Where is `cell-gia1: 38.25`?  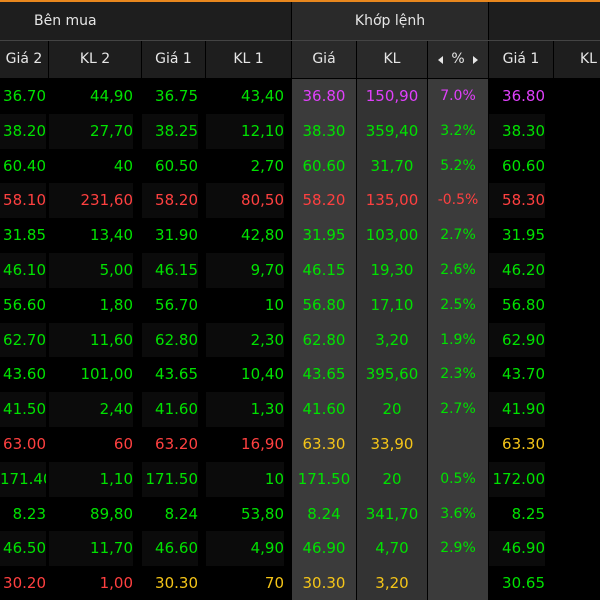
cell-gia1: 38.25 is located at coordinates (170, 131).